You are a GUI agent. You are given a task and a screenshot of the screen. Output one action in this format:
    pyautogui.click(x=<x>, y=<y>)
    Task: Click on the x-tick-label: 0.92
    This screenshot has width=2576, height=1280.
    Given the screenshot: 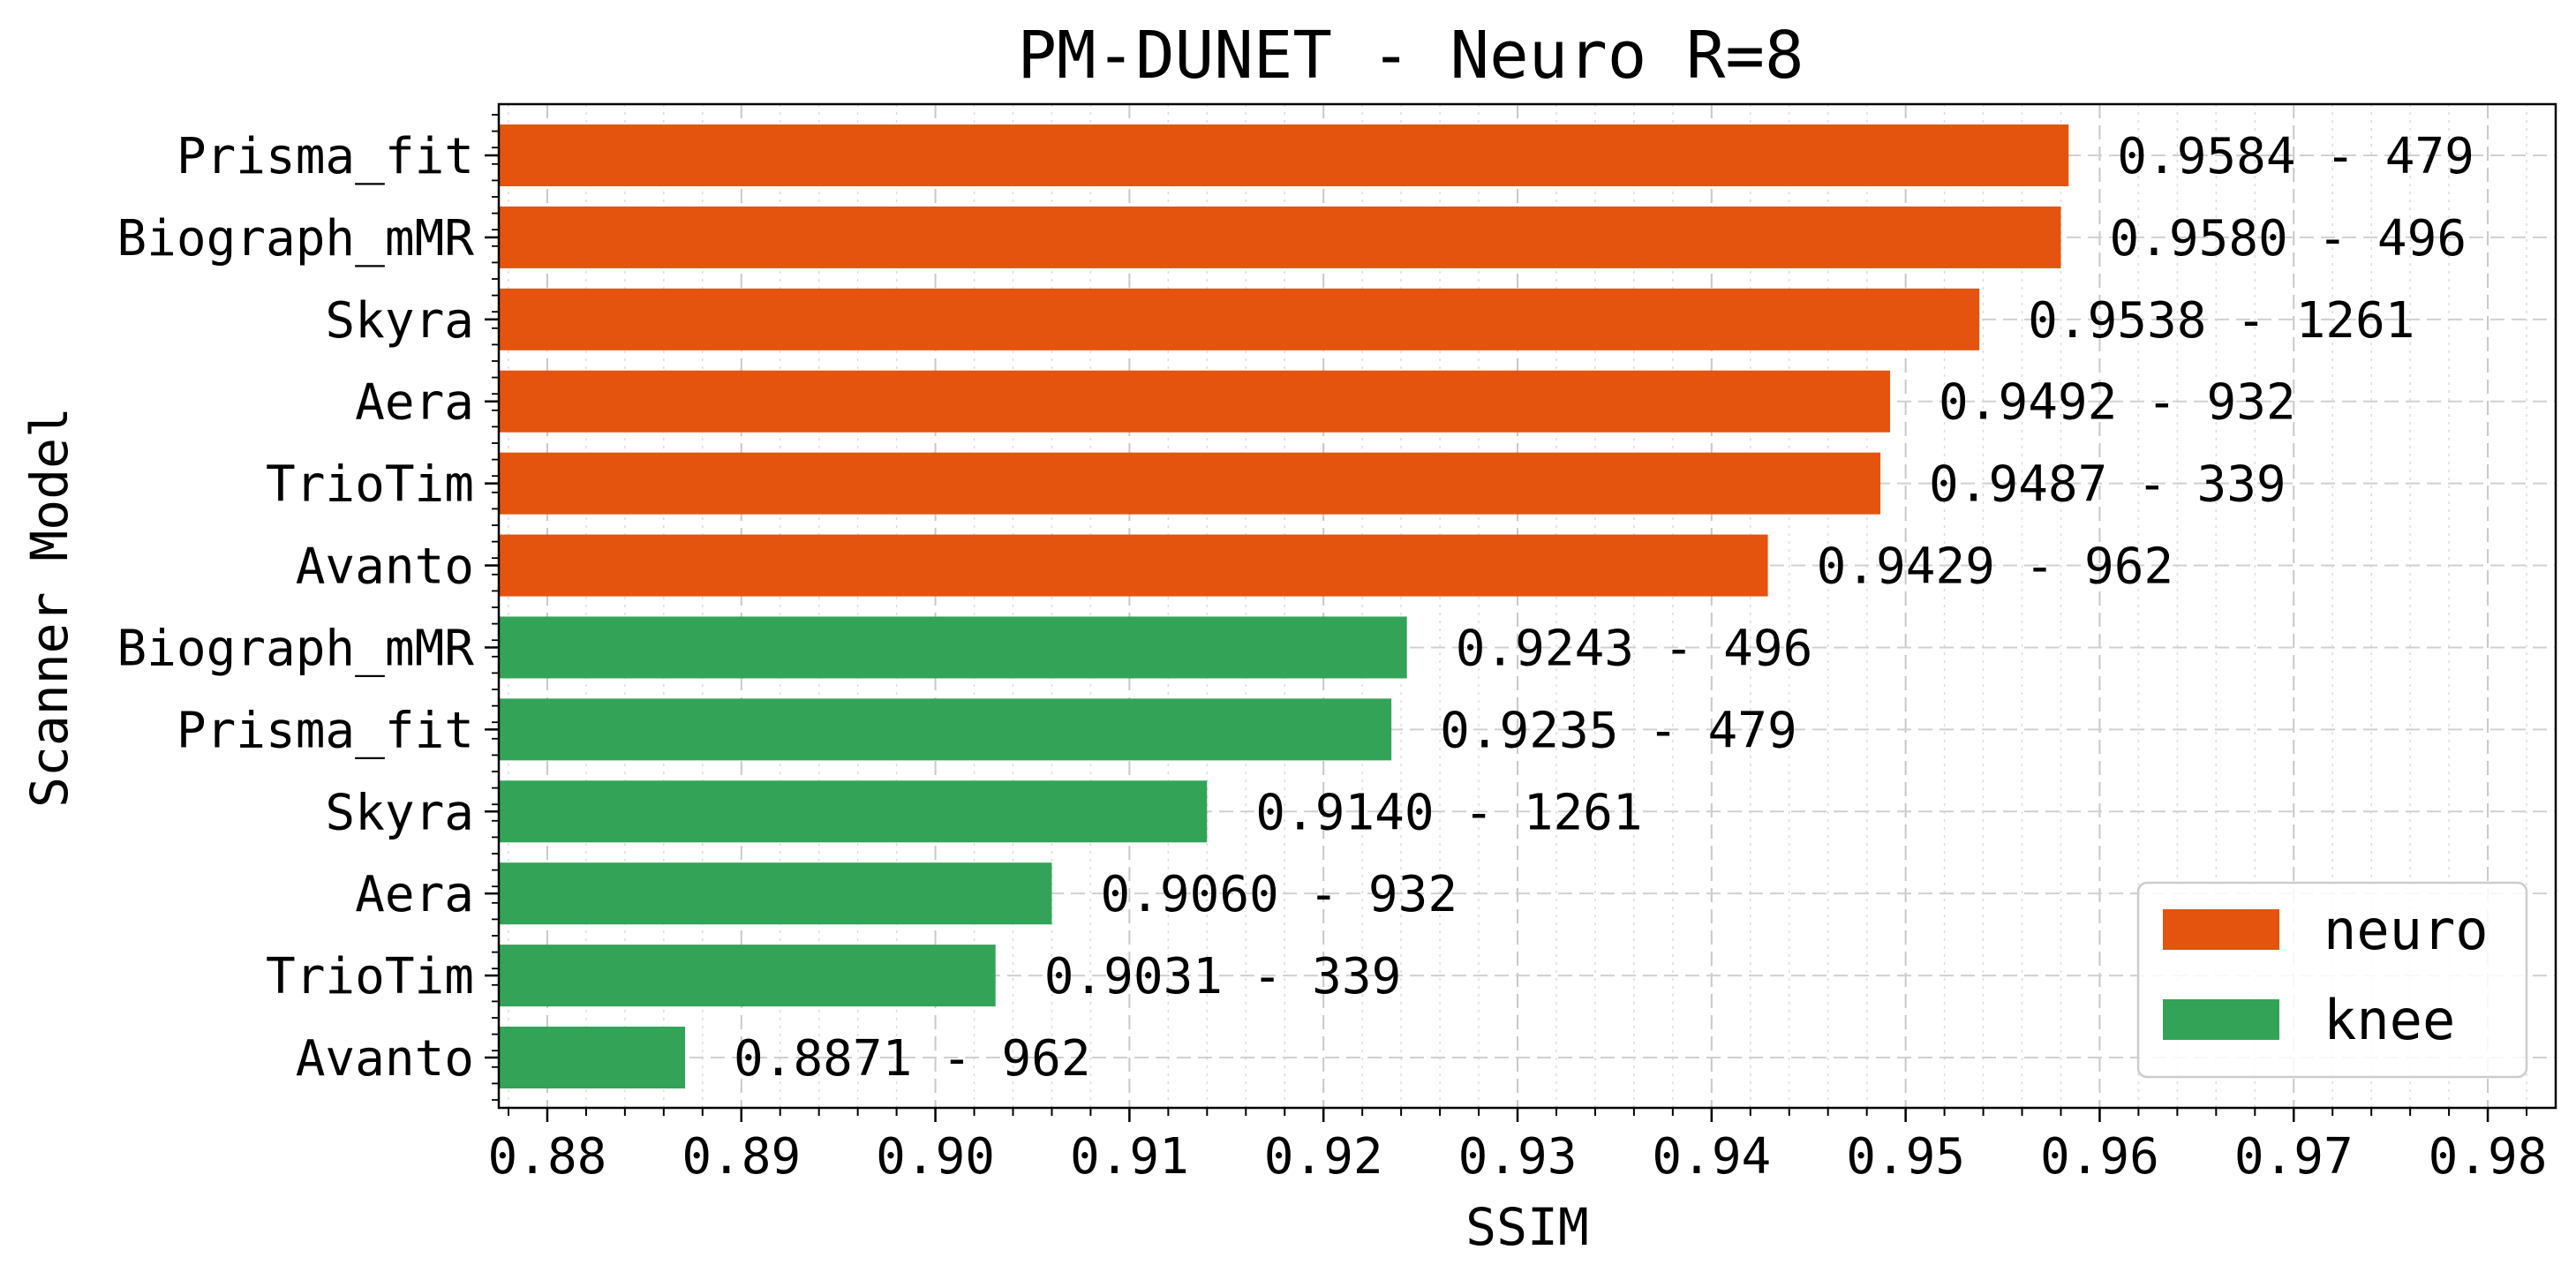 What is the action you would take?
    pyautogui.click(x=1324, y=1157)
    